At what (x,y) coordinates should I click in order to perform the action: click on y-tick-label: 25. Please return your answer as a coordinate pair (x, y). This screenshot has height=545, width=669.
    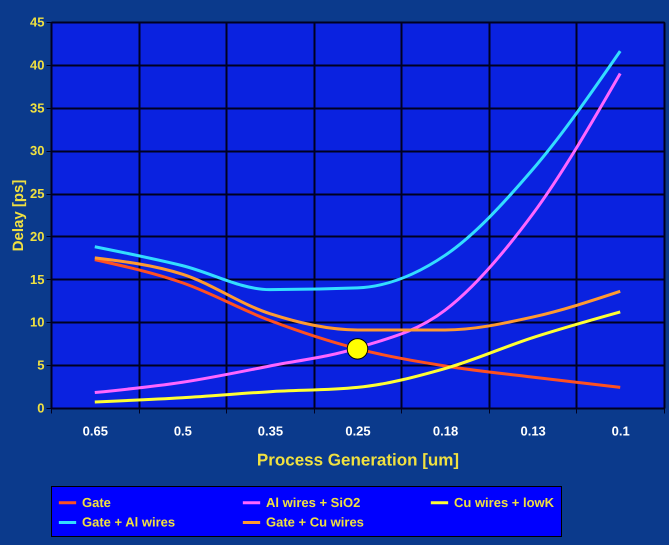
    Looking at the image, I should click on (37, 194).